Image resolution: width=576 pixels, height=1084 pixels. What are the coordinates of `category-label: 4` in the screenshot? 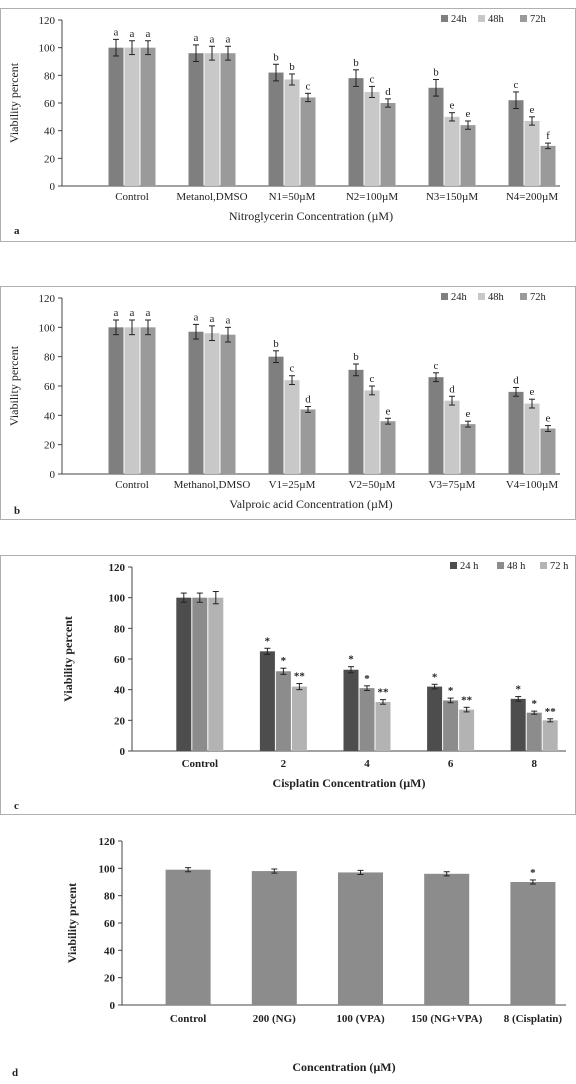 It's located at (367, 764).